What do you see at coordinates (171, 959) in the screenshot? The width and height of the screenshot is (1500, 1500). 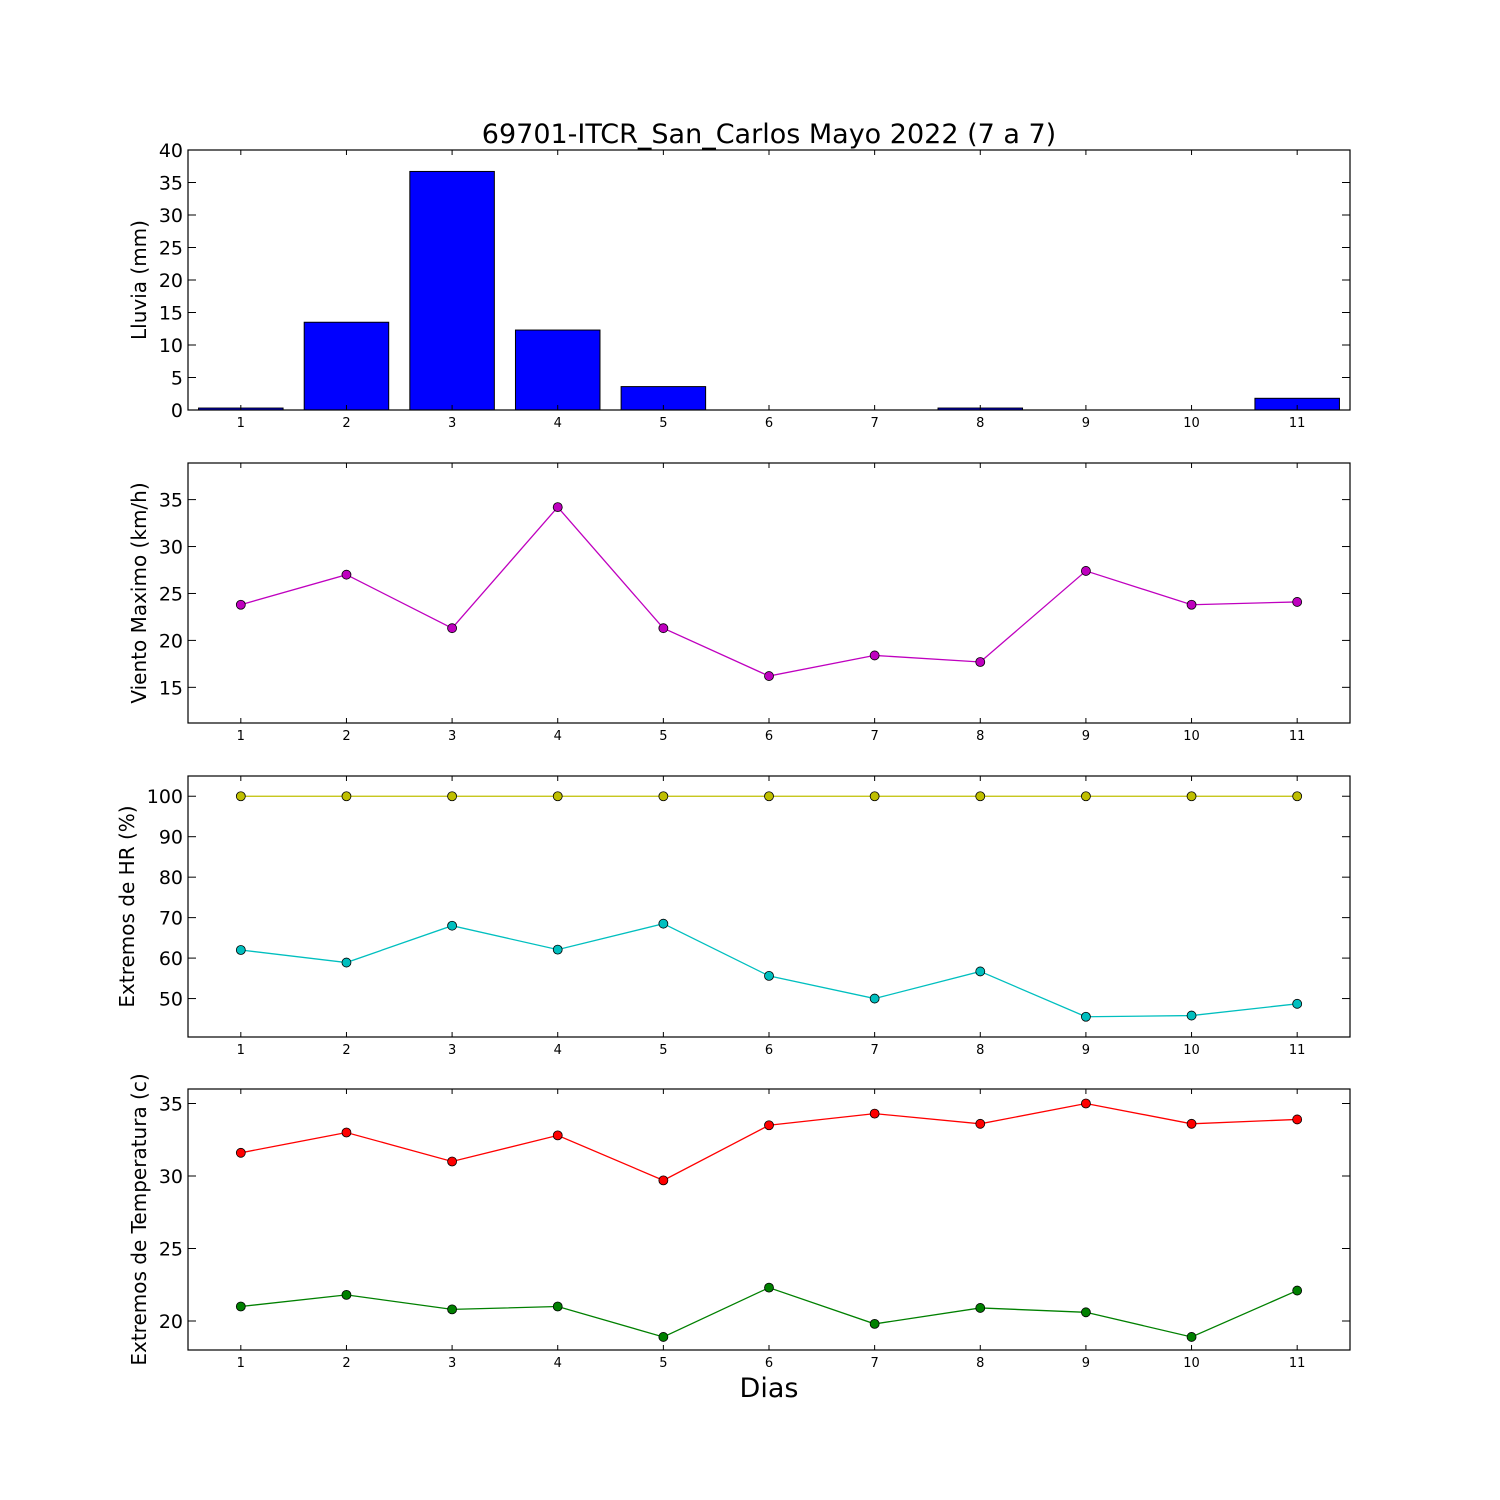 I see `y-tick-label: 60` at bounding box center [171, 959].